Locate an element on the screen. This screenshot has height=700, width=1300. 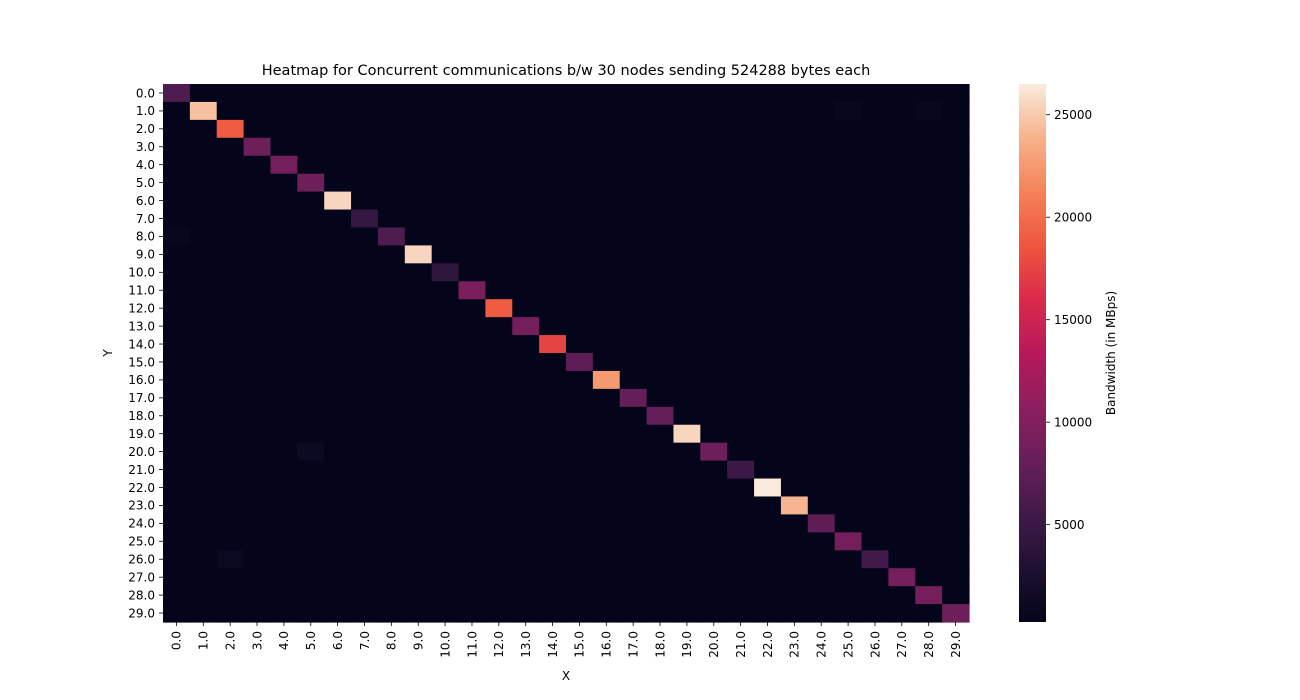
x-tick-label: 7.0 is located at coordinates (365, 640).